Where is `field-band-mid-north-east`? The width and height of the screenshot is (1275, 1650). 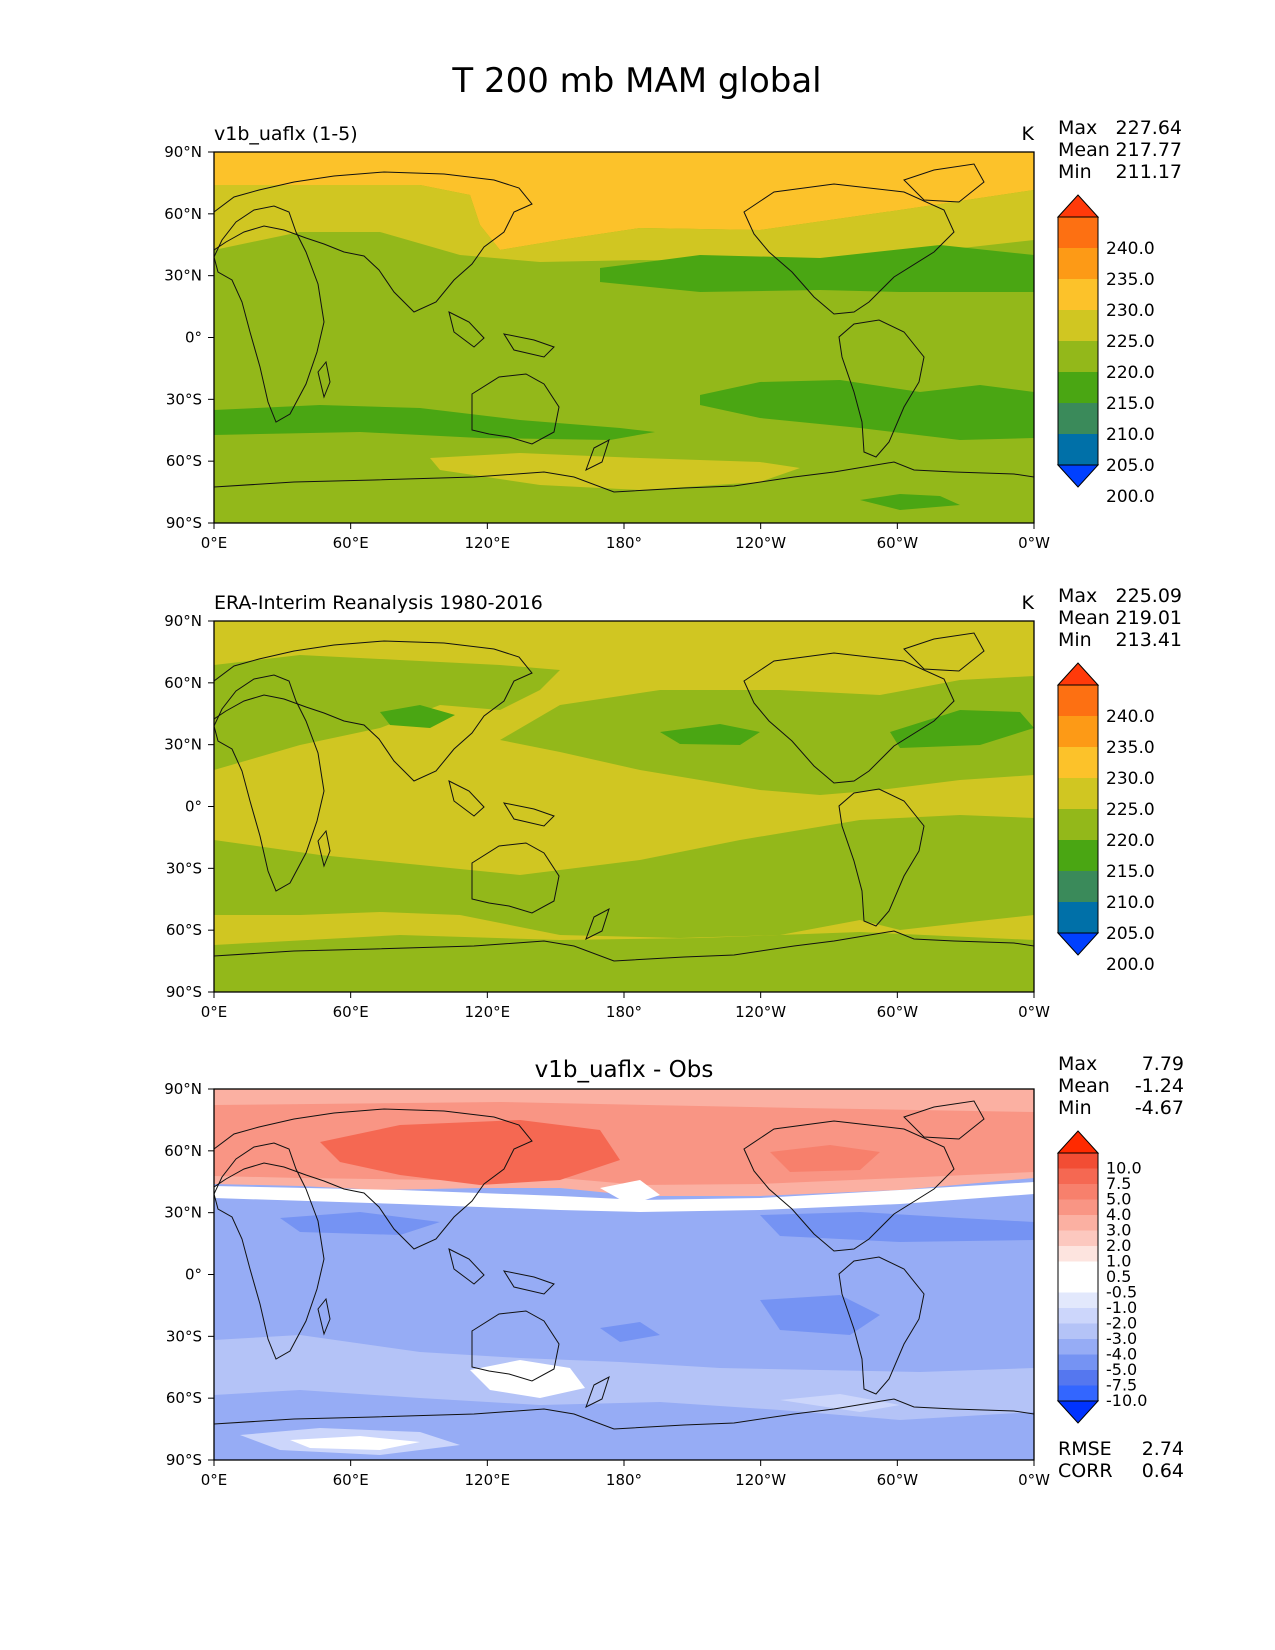 field-band-mid-north-east is located at coordinates (767, 735).